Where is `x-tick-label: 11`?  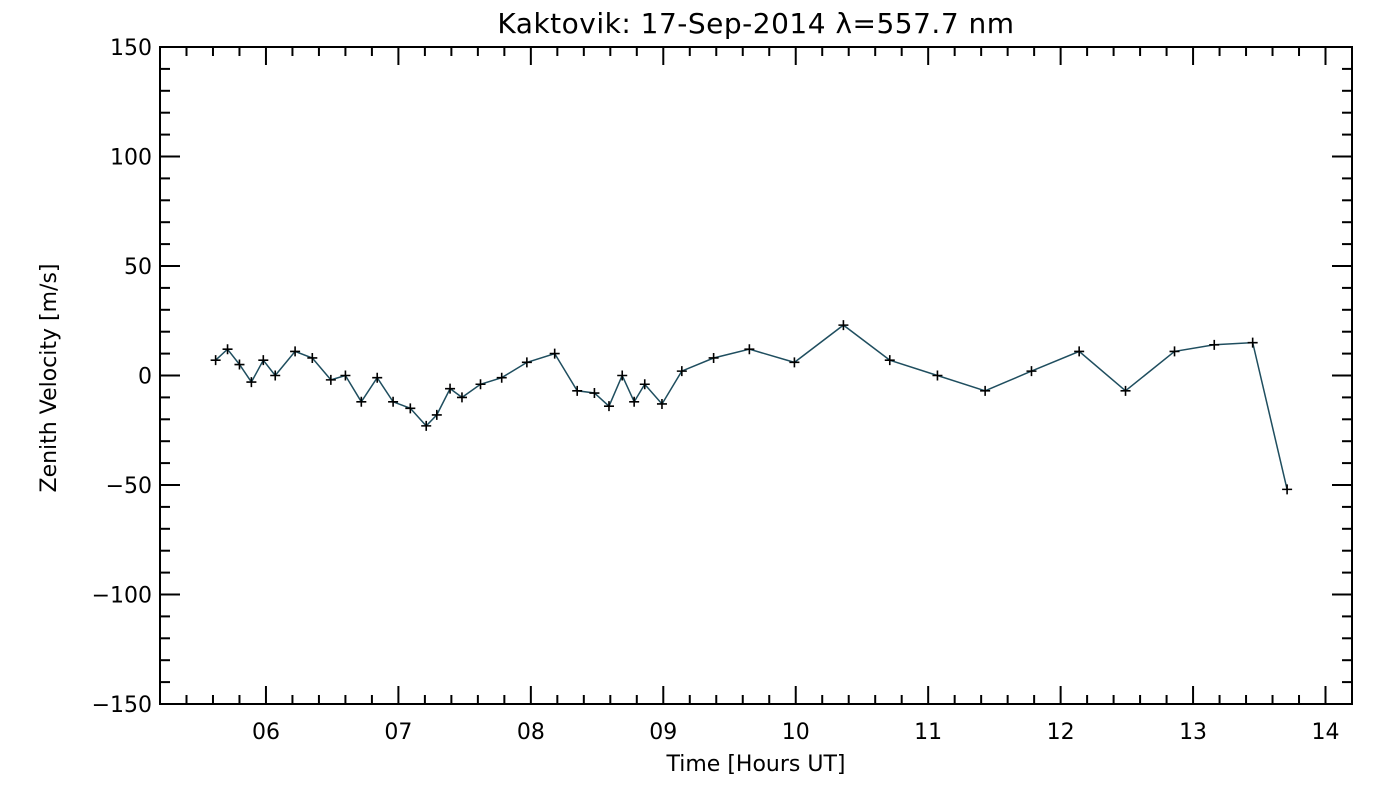
x-tick-label: 11 is located at coordinates (928, 732).